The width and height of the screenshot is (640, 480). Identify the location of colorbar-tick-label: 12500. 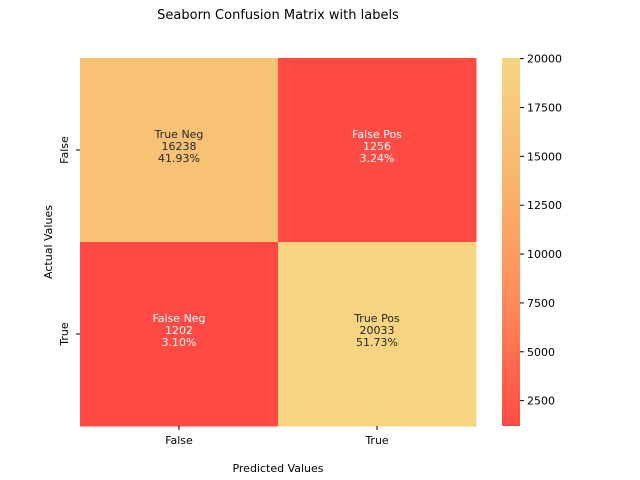
(544, 205).